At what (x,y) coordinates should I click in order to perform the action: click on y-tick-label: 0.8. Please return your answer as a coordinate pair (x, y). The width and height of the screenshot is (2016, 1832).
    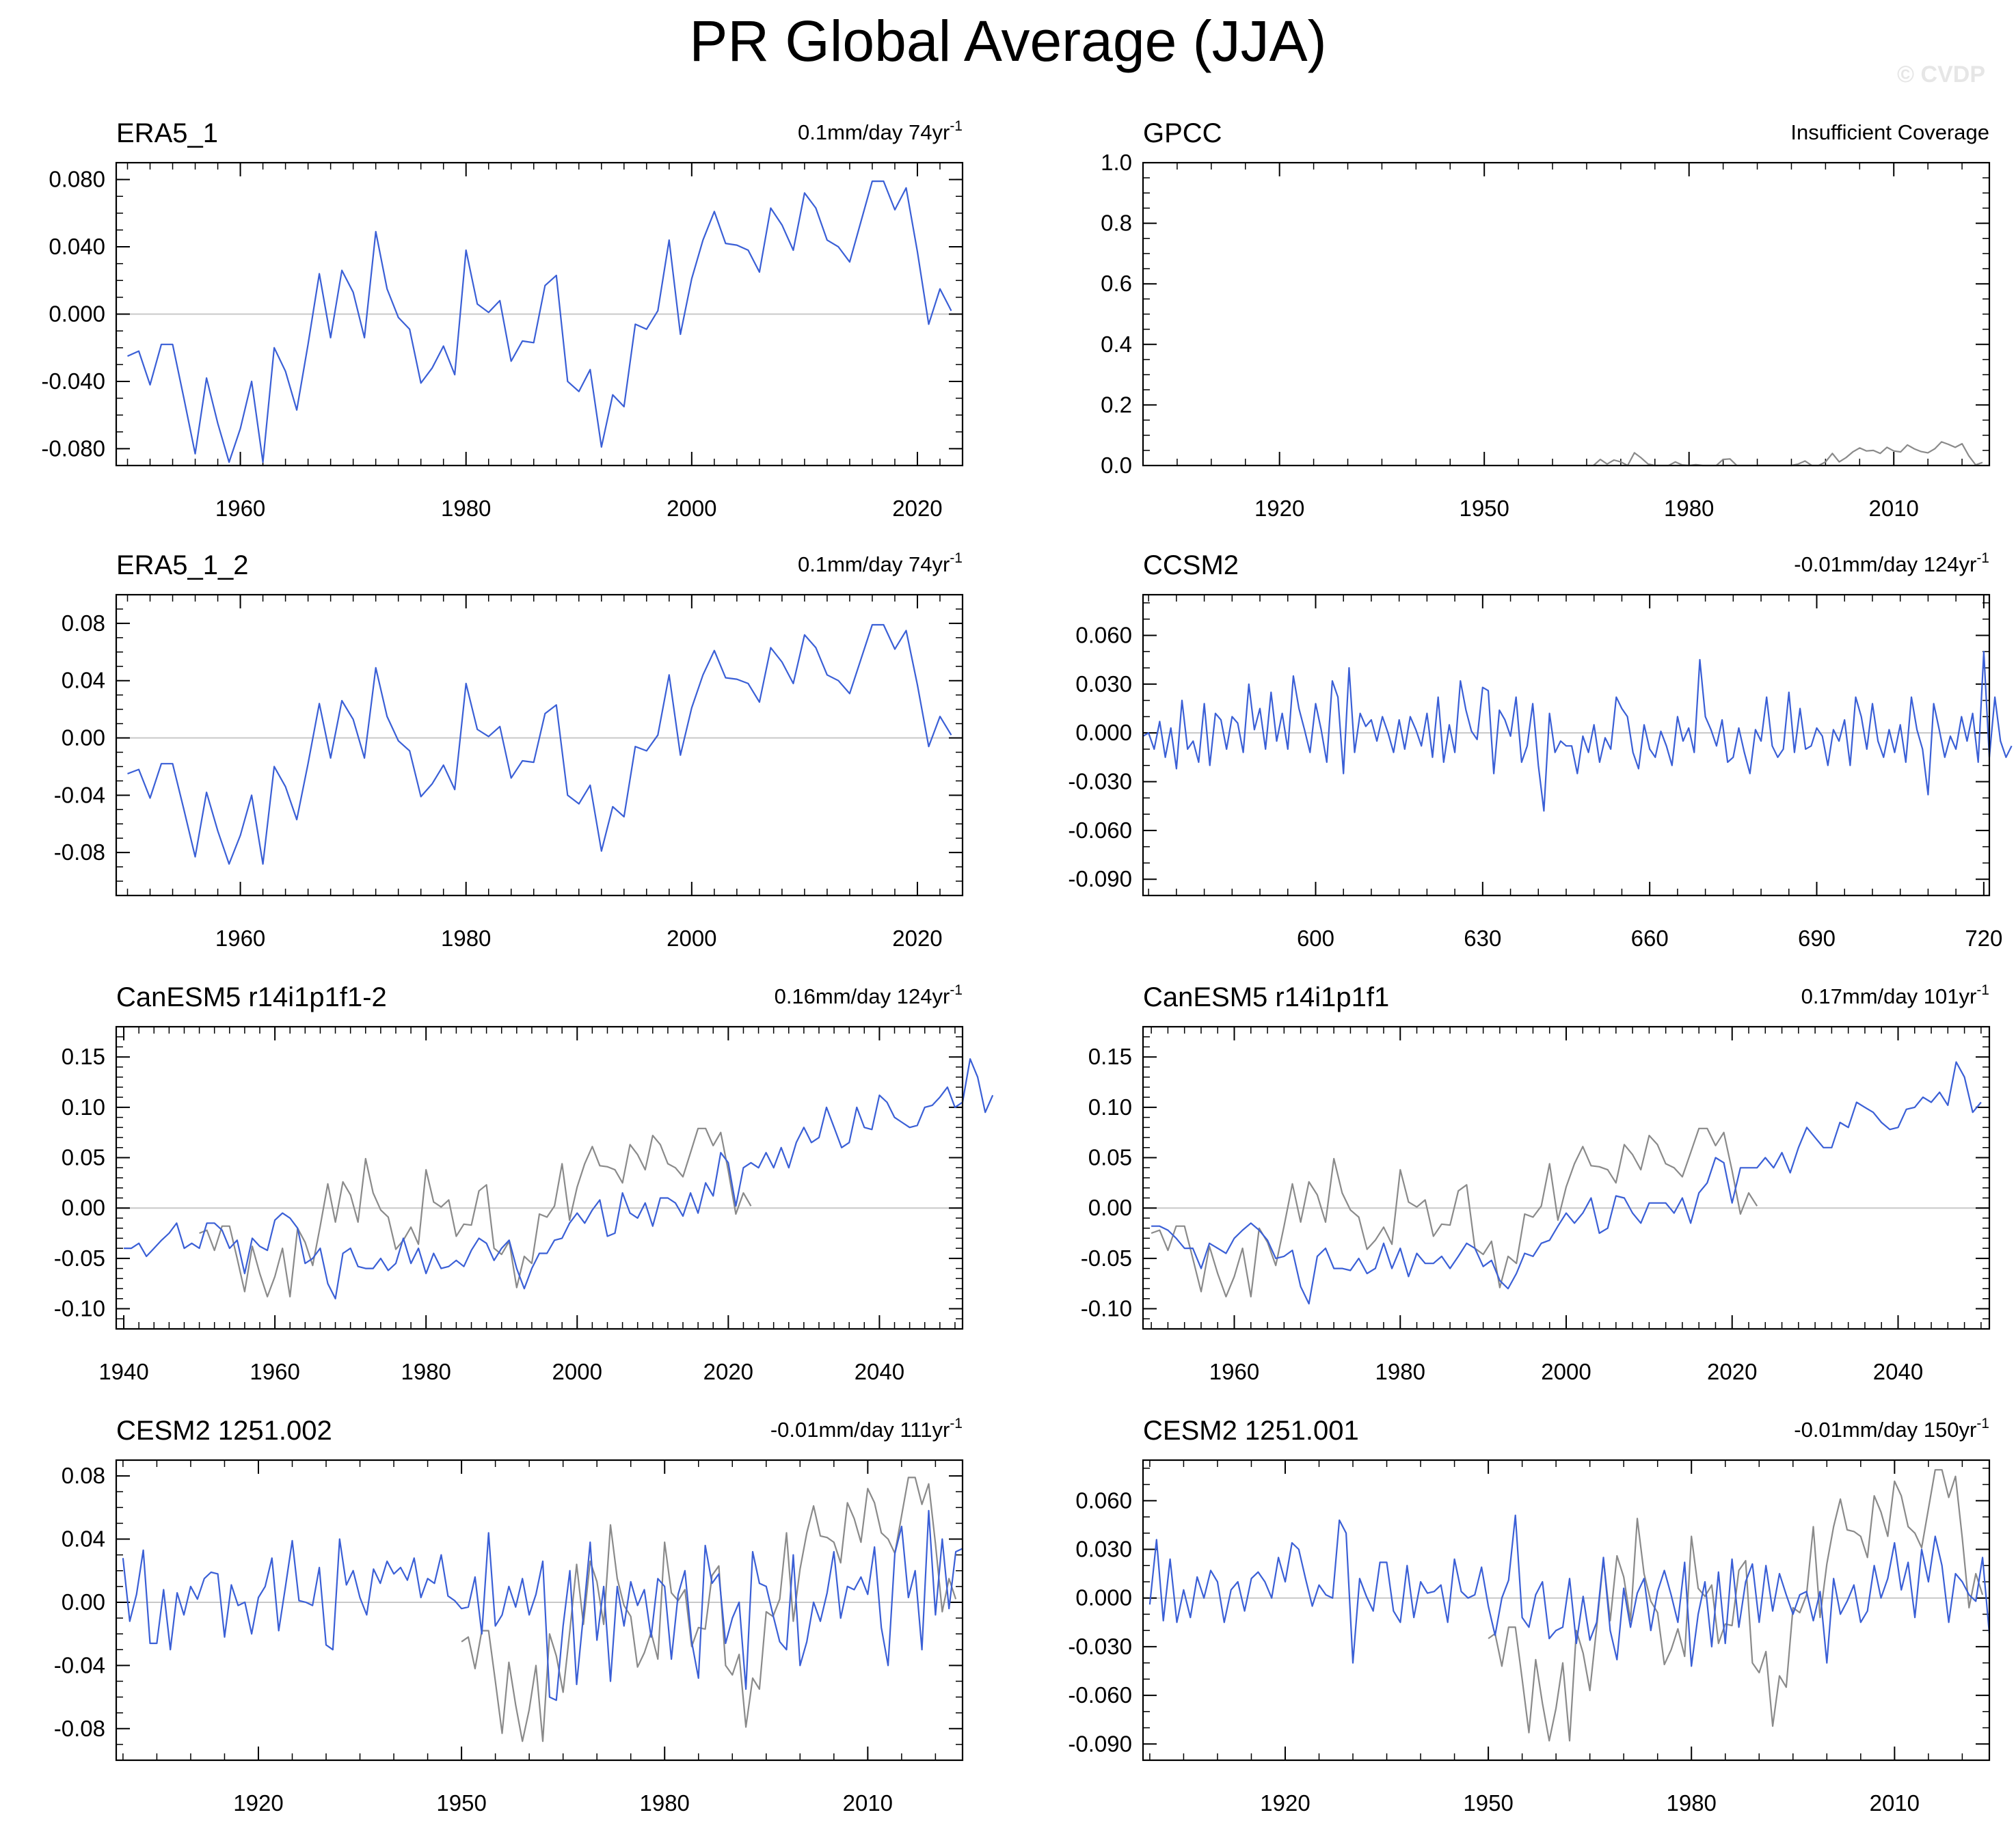
    Looking at the image, I should click on (1116, 223).